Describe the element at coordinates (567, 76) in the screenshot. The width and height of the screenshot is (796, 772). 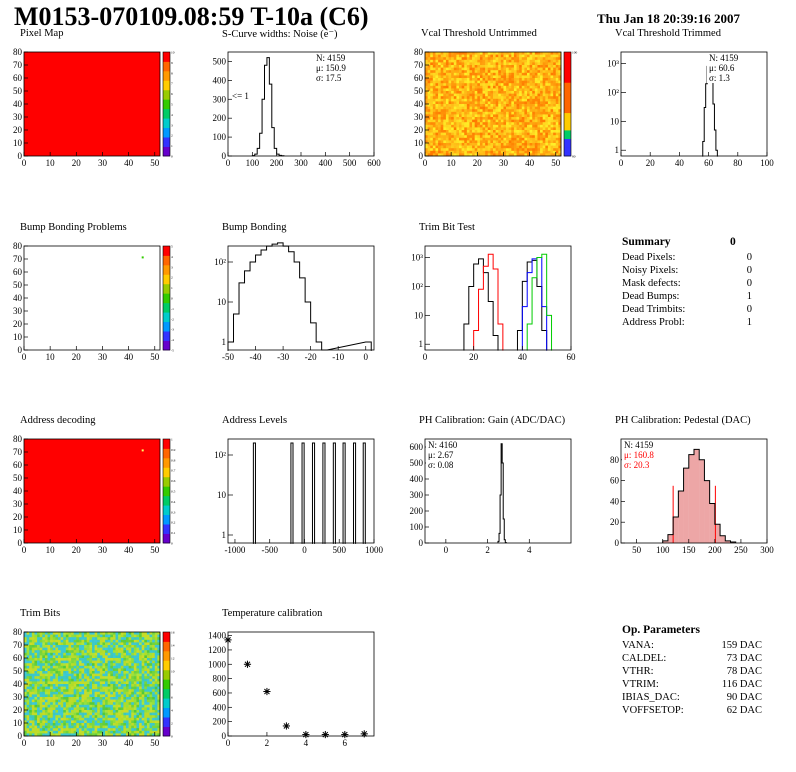
I see `vcal-untrimmed-zbar-seg` at that location.